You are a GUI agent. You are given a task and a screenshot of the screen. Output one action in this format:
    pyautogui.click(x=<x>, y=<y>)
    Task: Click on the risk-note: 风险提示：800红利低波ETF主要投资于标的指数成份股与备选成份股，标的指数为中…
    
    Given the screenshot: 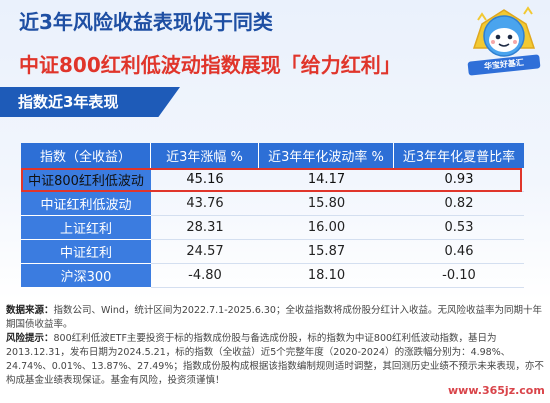 What is the action you would take?
    pyautogui.click(x=275, y=360)
    